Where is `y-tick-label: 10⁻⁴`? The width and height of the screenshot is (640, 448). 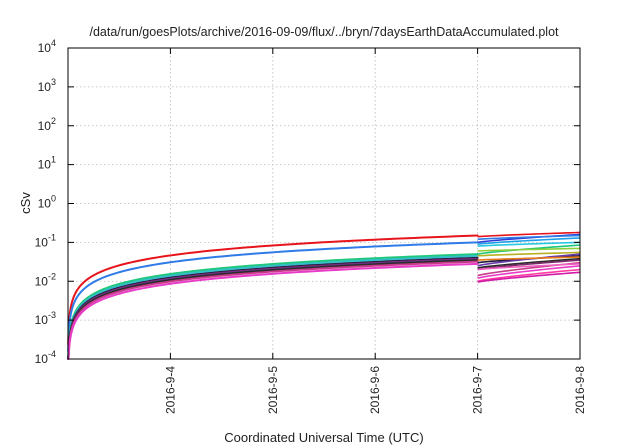 y-tick-label: 10⁻⁴ is located at coordinates (45, 357).